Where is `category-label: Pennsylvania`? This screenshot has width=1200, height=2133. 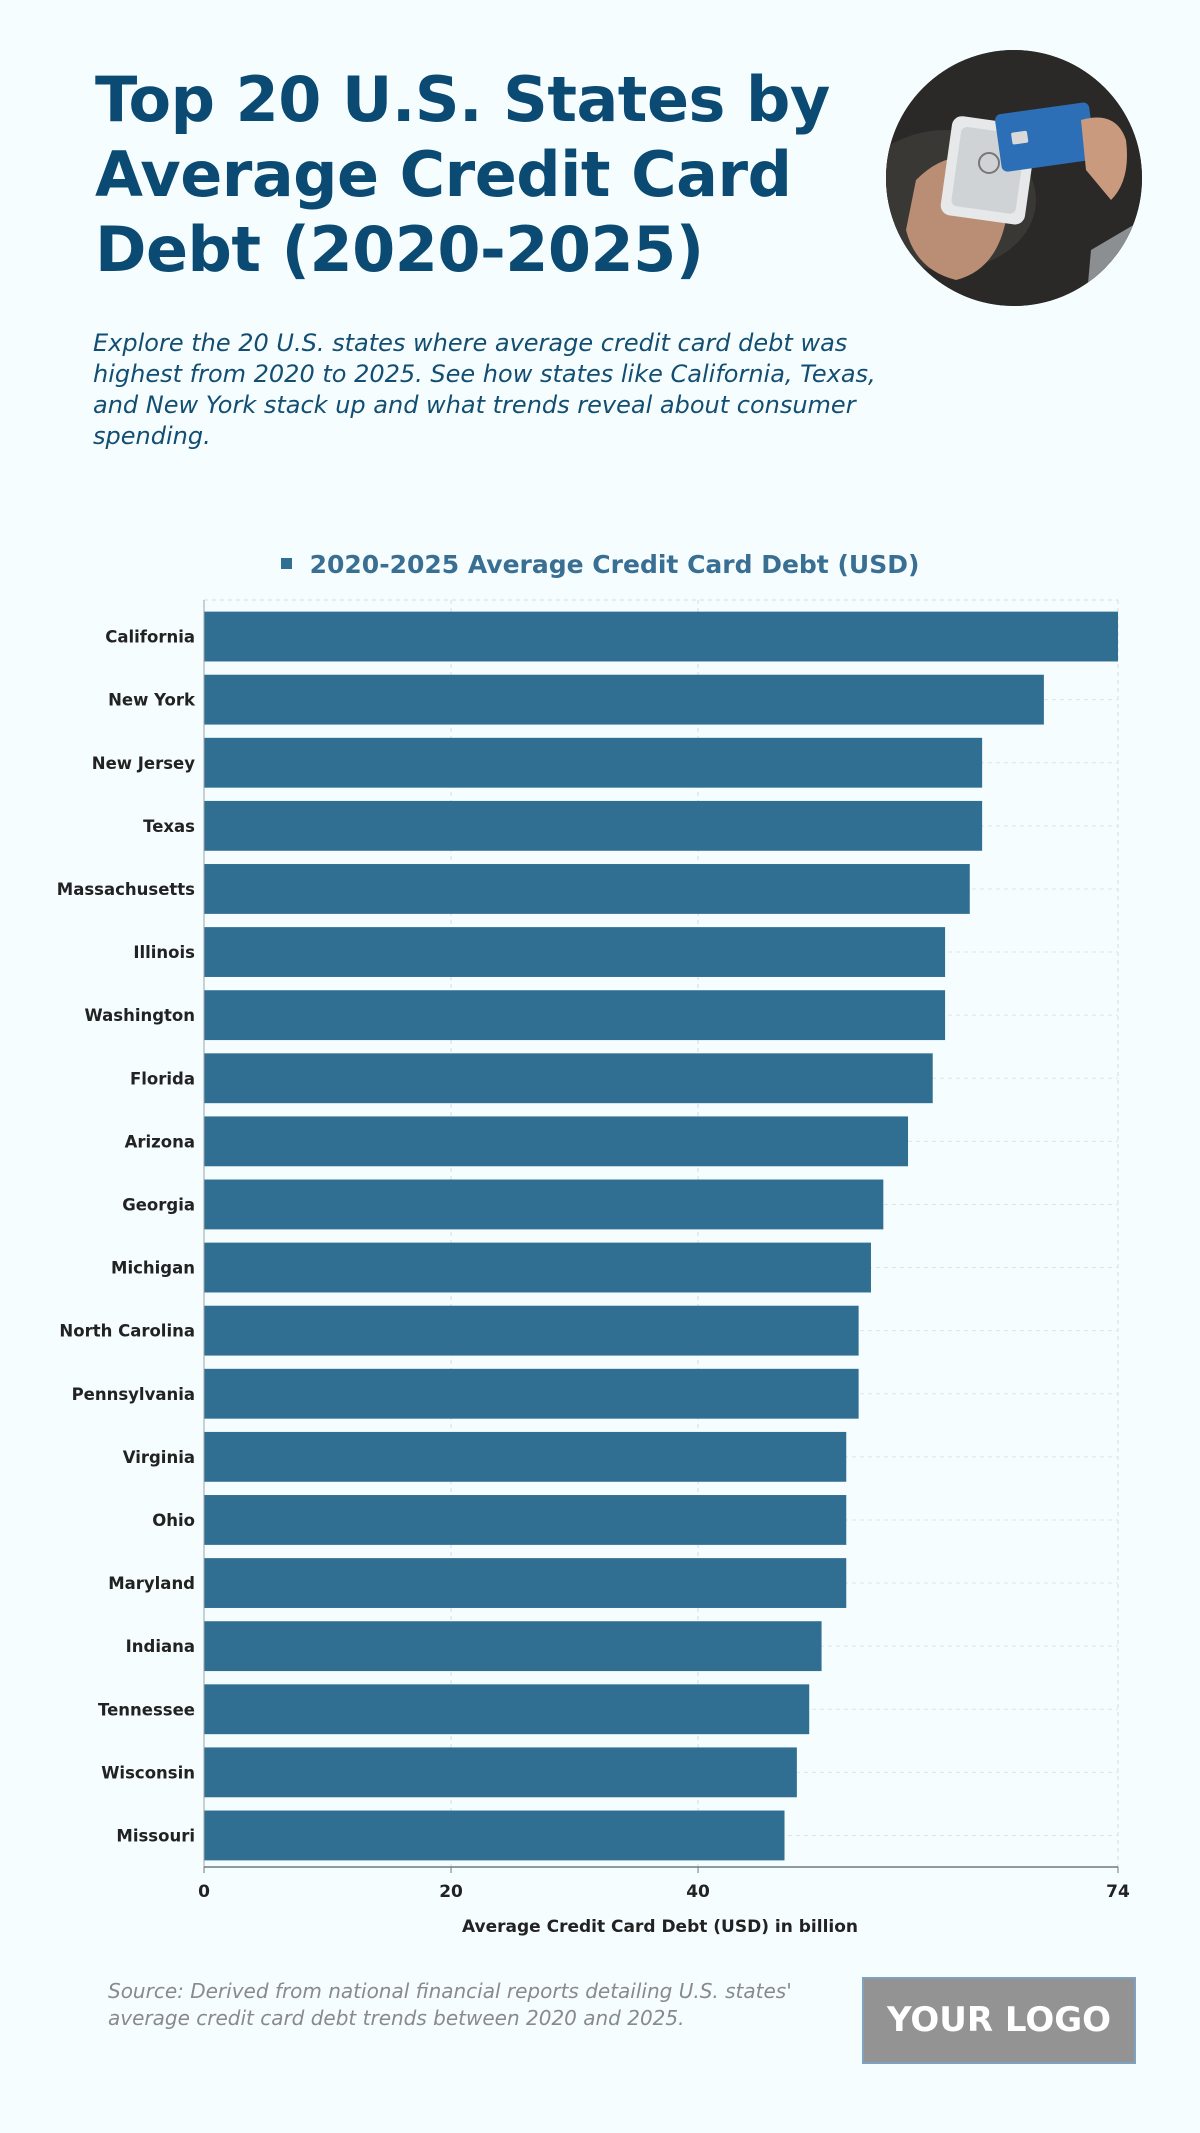
category-label: Pennsylvania is located at coordinates (133, 1394).